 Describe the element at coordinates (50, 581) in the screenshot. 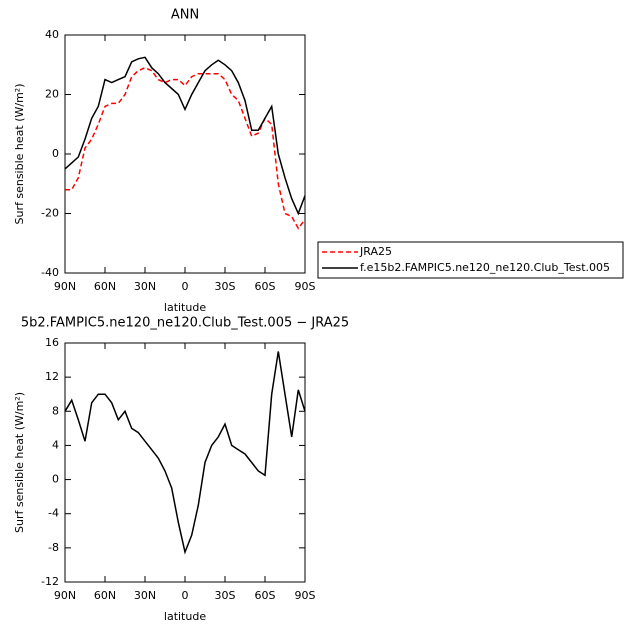

I see `y-tick-label: -12` at that location.